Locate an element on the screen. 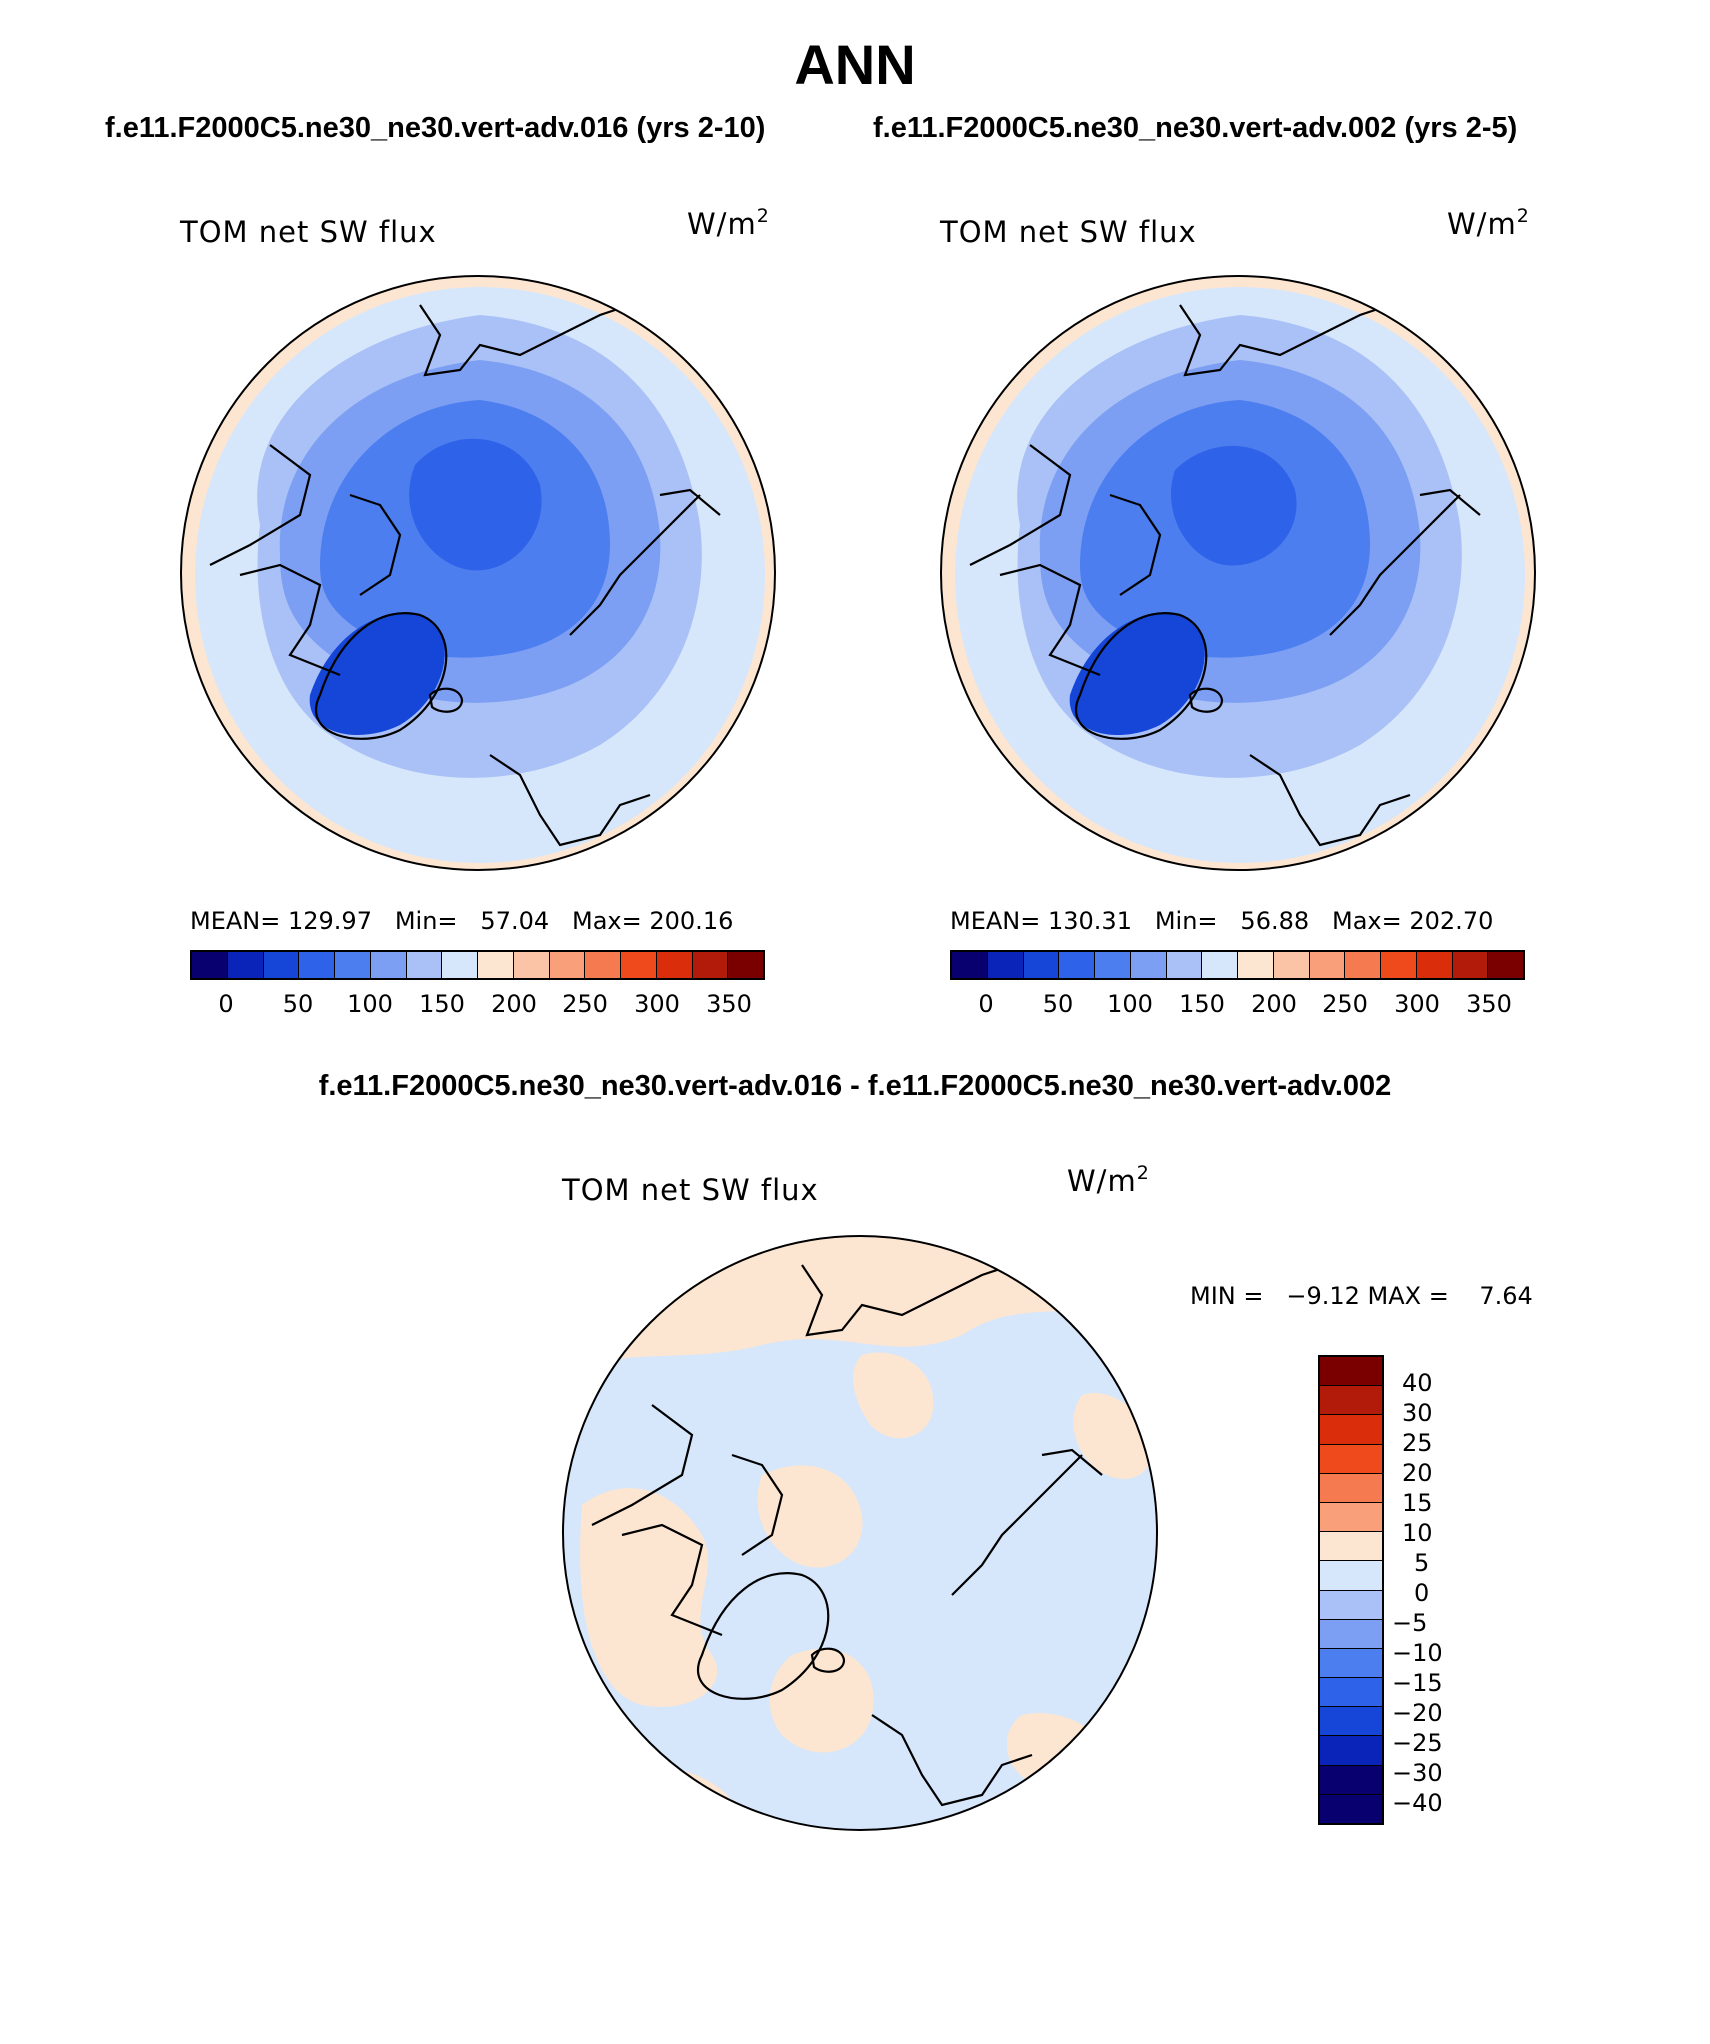  variable-label-right: TOM net SW flux is located at coordinates (1068, 232).